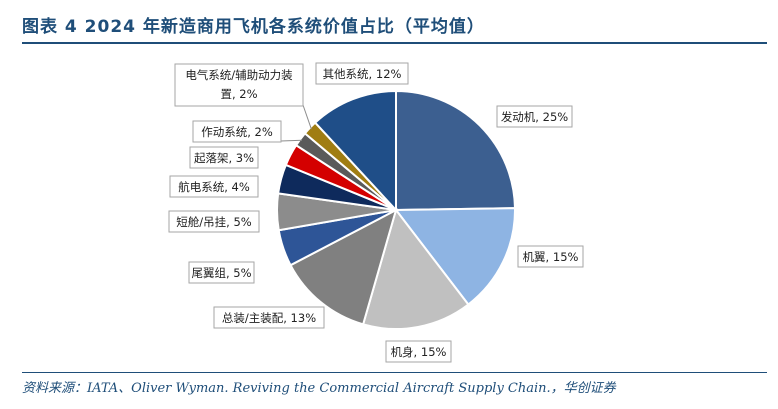 Image resolution: width=778 pixels, height=409 pixels. I want to click on data-label-0: 发动机, 25%, so click(534, 117).